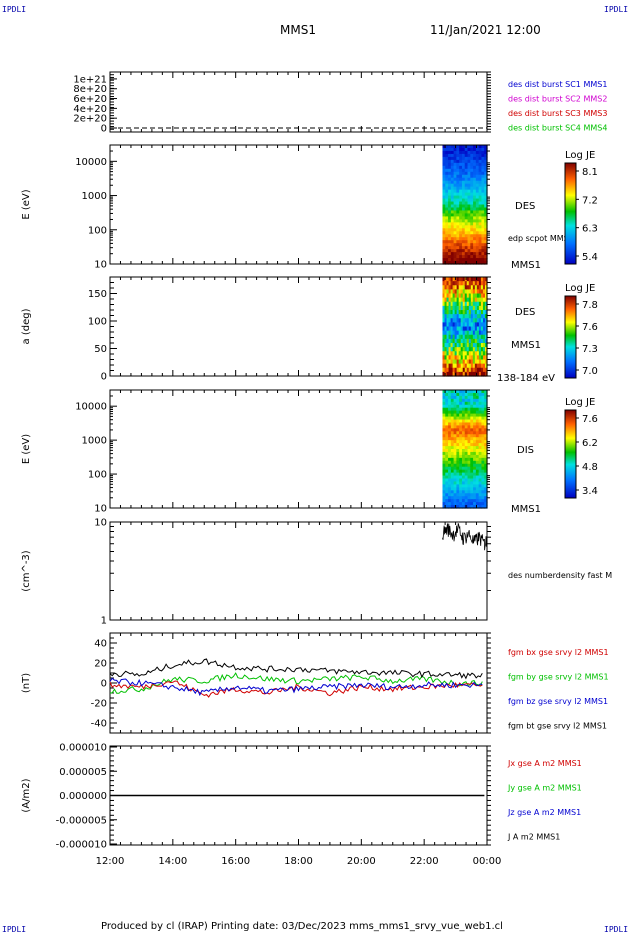 The height and width of the screenshot is (934, 630). What do you see at coordinates (298, 449) in the screenshot?
I see `panel-frame` at bounding box center [298, 449].